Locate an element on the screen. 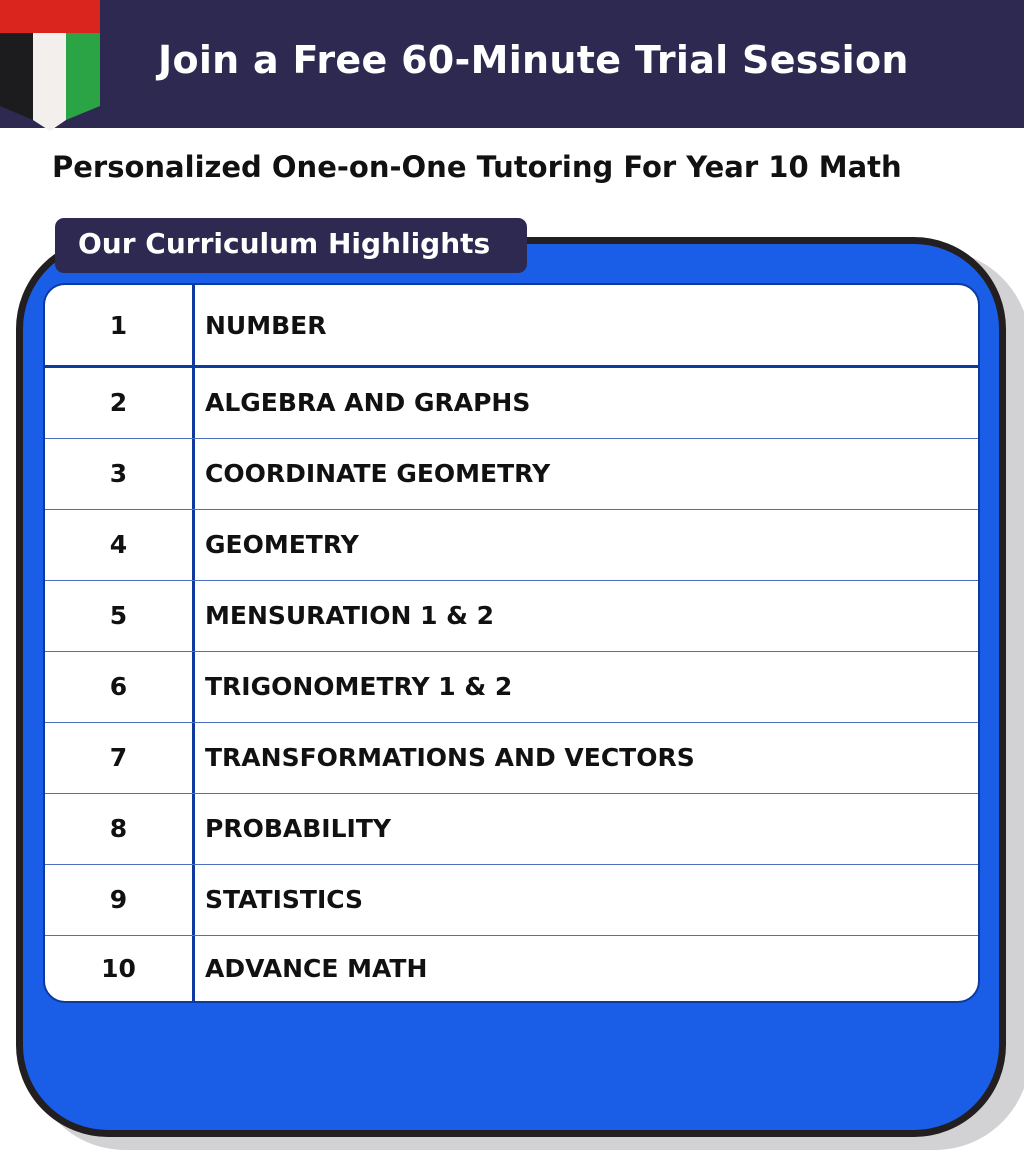 This screenshot has height=1150, width=1024. row-topic: TRIGONOMETRY 1 & 2 is located at coordinates (359, 686).